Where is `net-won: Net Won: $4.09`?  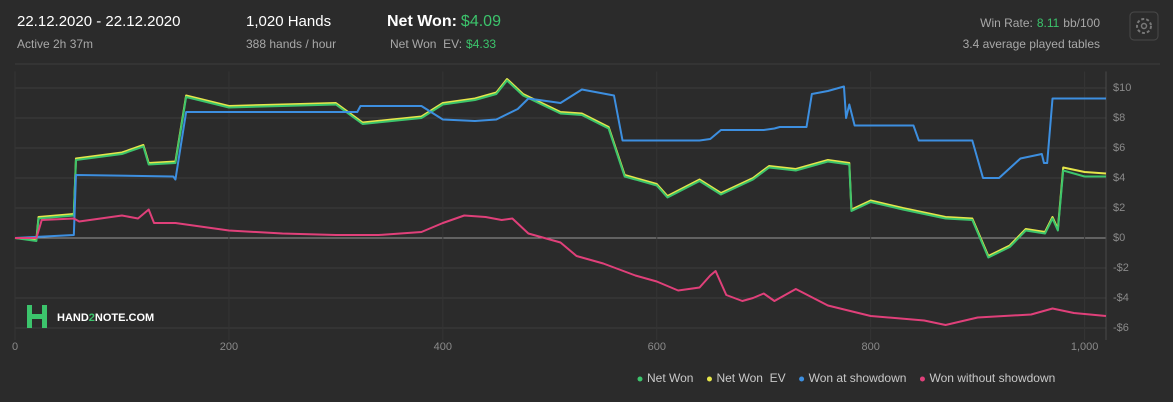 net-won: Net Won: $4.09 is located at coordinates (444, 21).